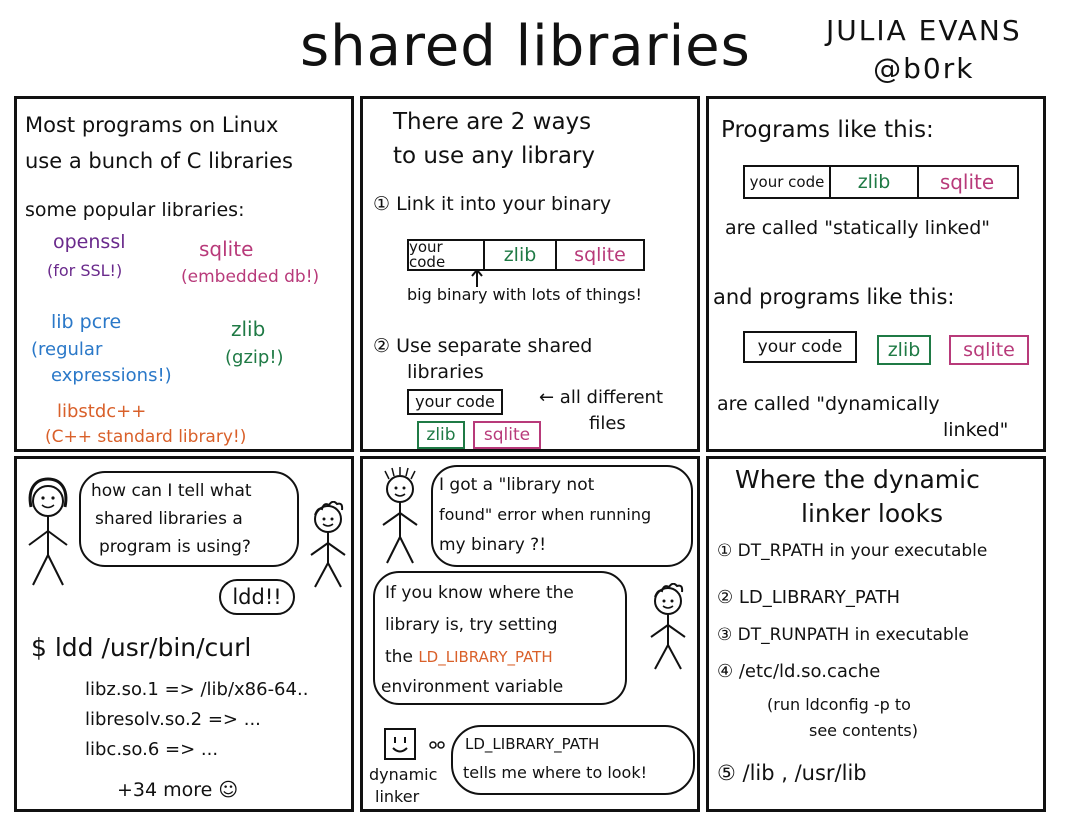 Image resolution: width=1080 pixels, height=822 pixels. What do you see at coordinates (141, 647) in the screenshot?
I see `ldd-command: $ ldd /usr/bin/curl` at bounding box center [141, 647].